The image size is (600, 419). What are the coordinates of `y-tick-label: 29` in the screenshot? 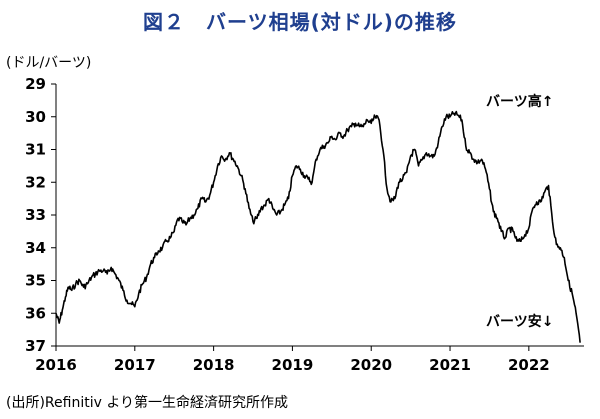 It's located at (35, 84).